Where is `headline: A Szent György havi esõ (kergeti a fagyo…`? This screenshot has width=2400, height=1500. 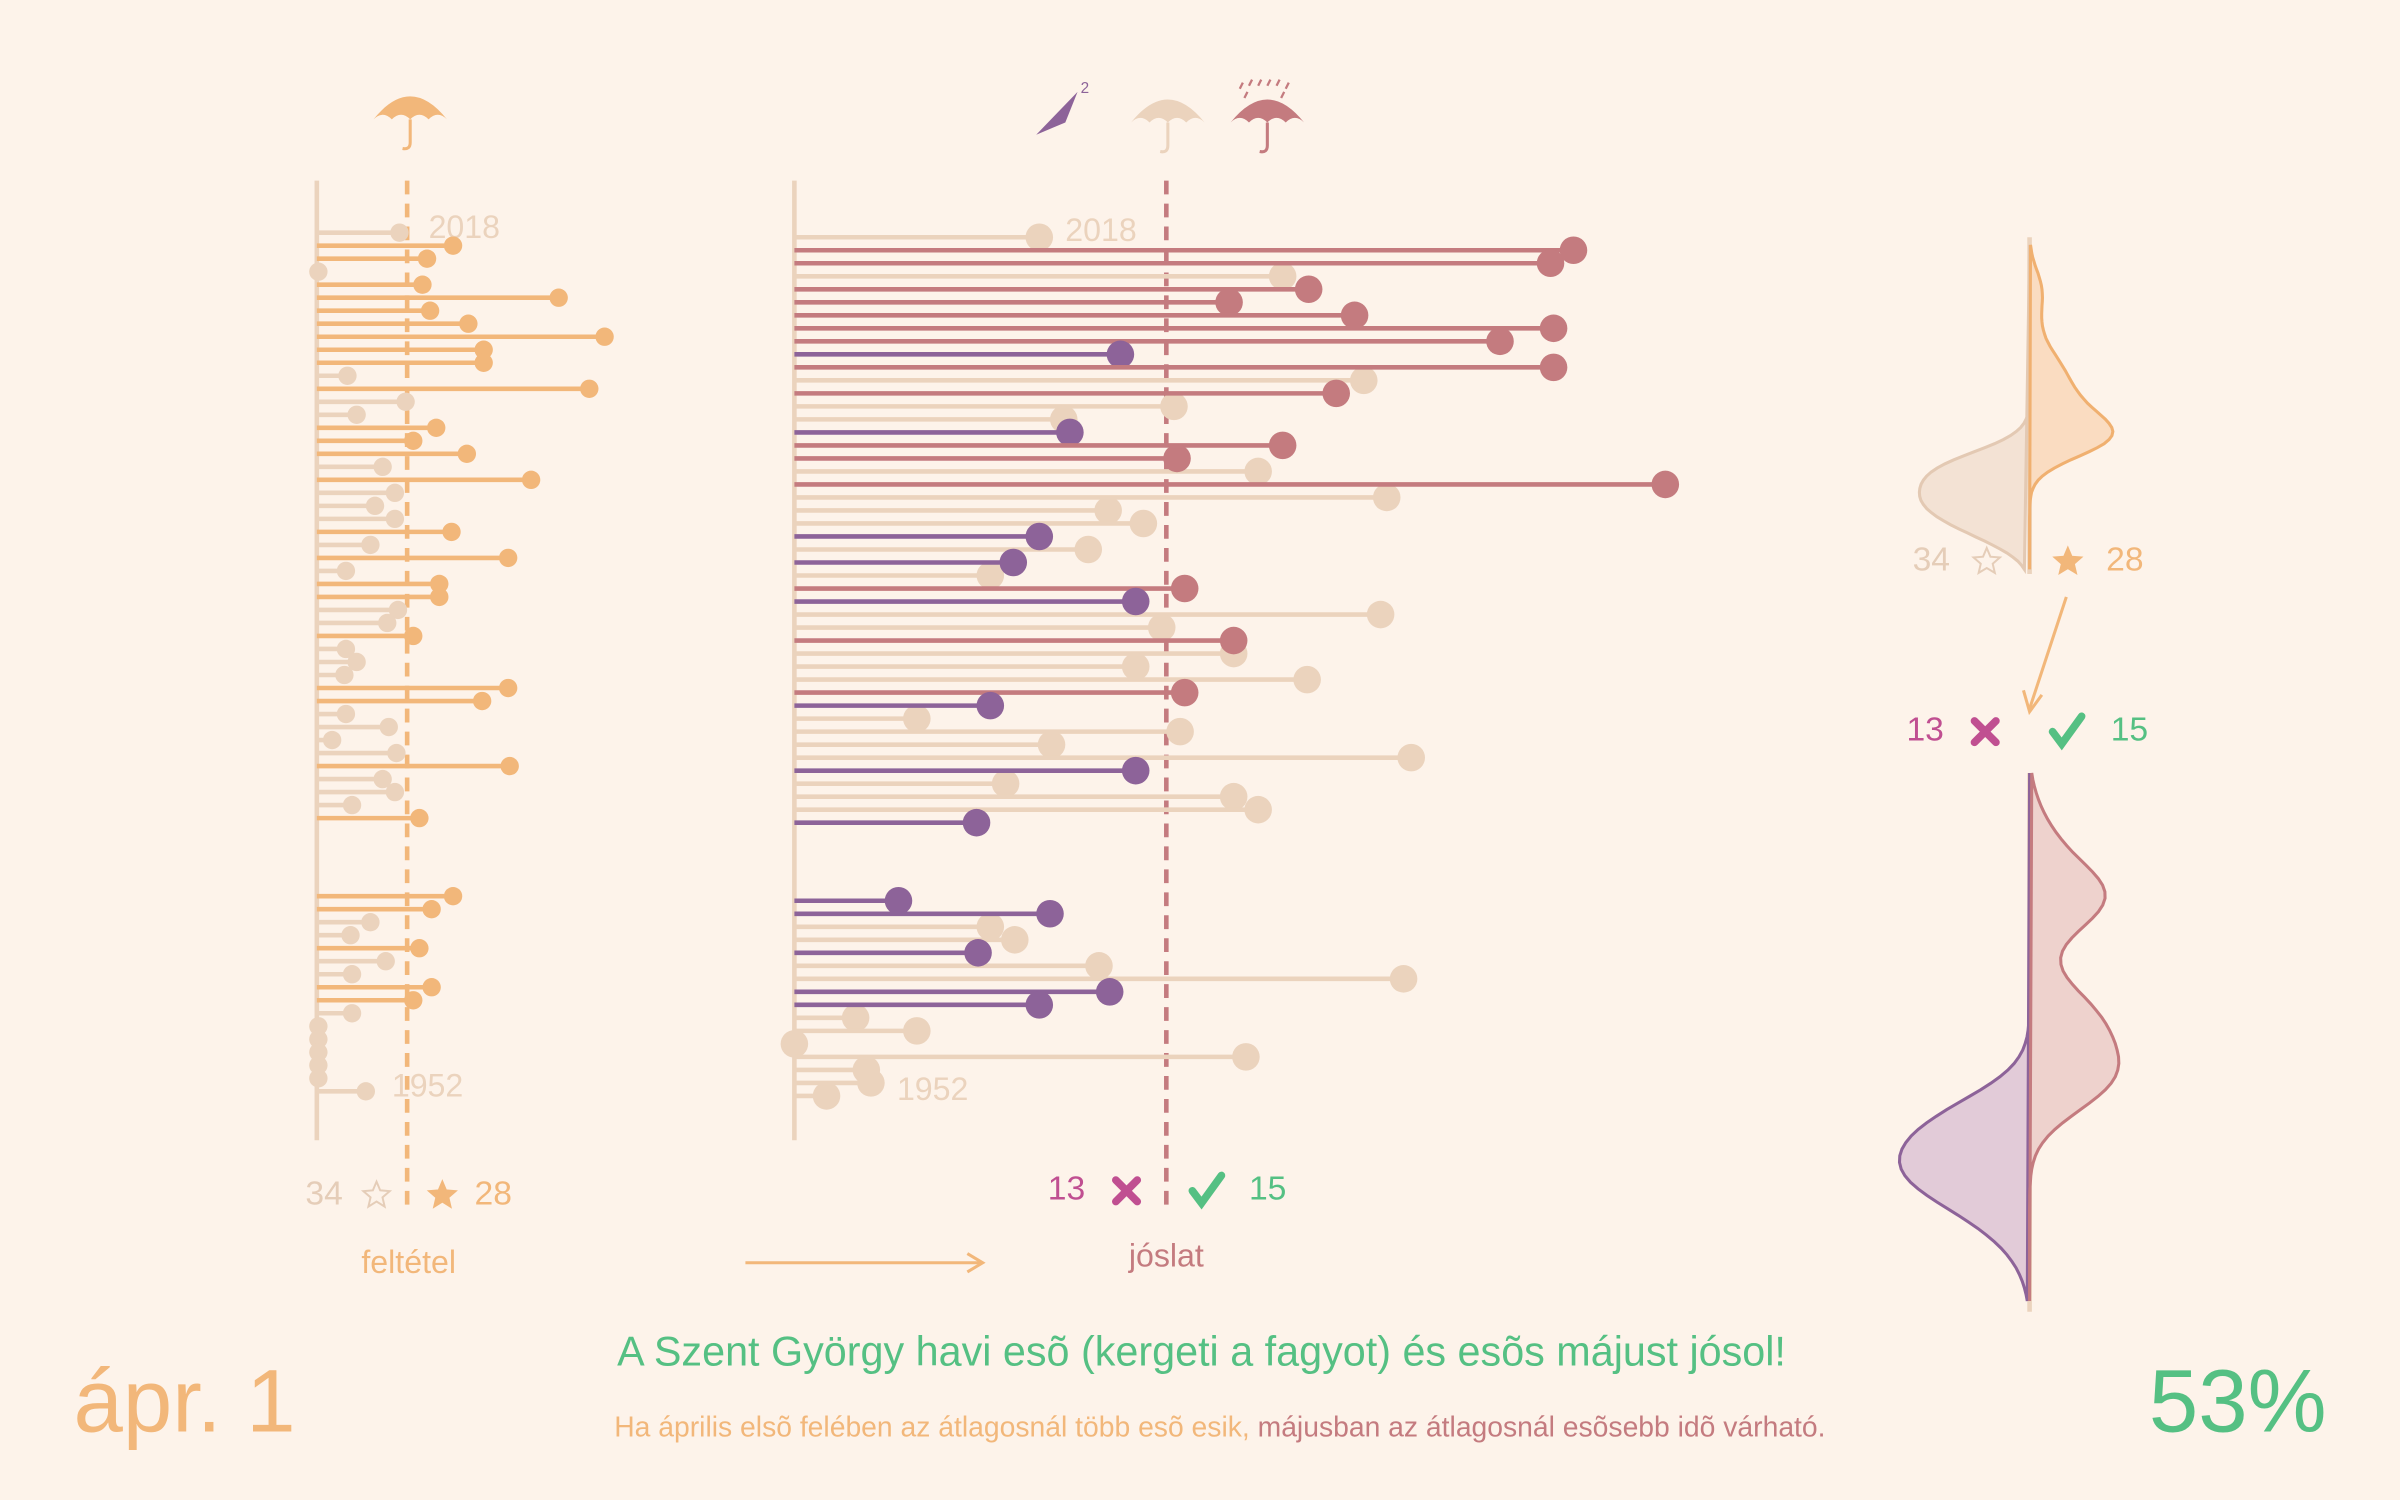
headline: A Szent György havi esõ (kergeti a fagyo… is located at coordinates (1201, 1352).